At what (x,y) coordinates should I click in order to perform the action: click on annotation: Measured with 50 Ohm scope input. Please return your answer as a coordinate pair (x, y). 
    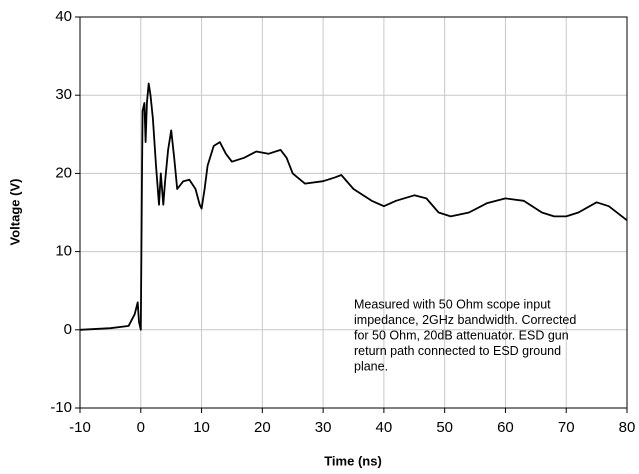
    Looking at the image, I should click on (452, 304).